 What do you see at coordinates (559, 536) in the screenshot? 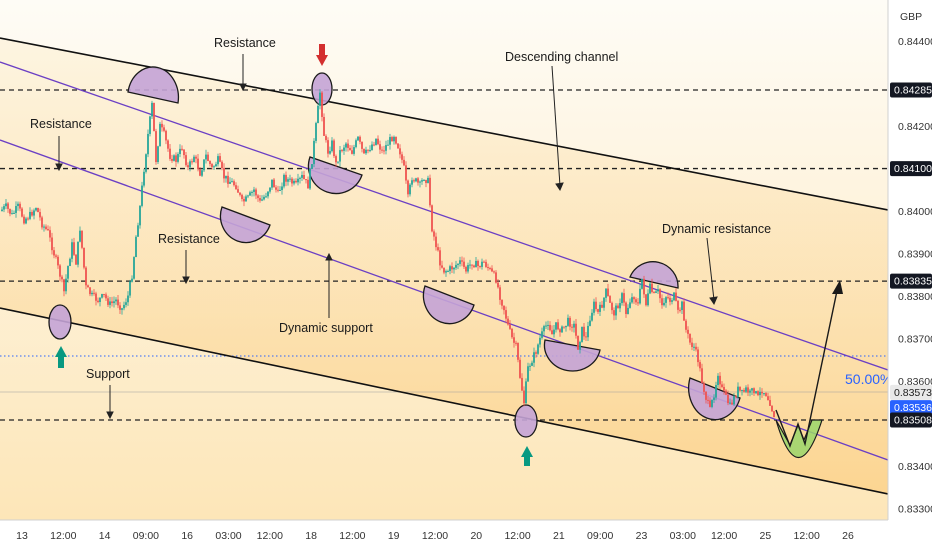
I see `x-tick-label: 21` at bounding box center [559, 536].